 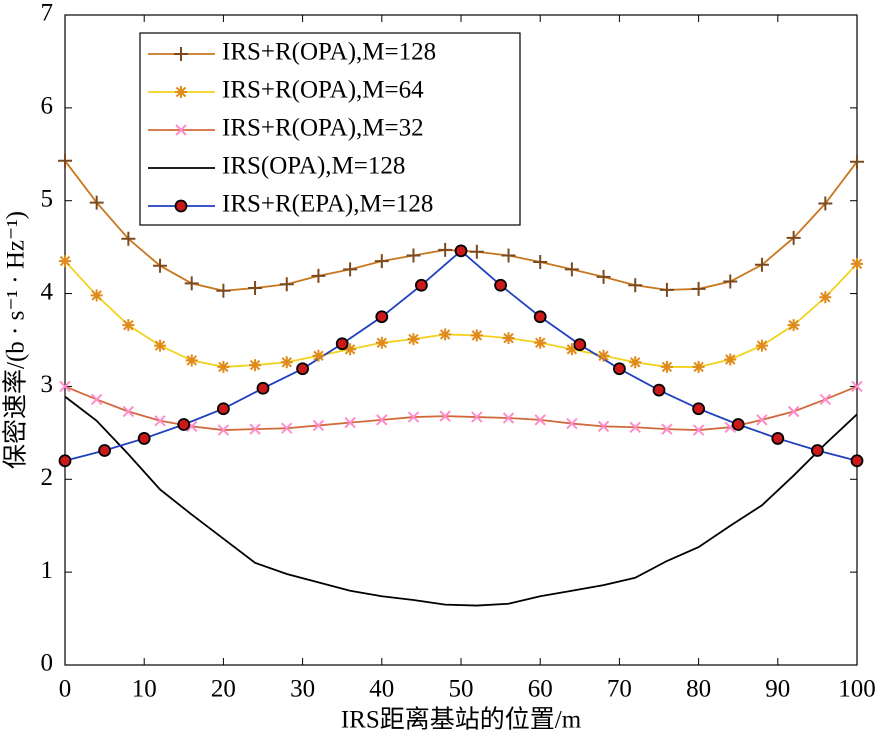 What do you see at coordinates (47, 477) in the screenshot?
I see `y-tick-label: 2` at bounding box center [47, 477].